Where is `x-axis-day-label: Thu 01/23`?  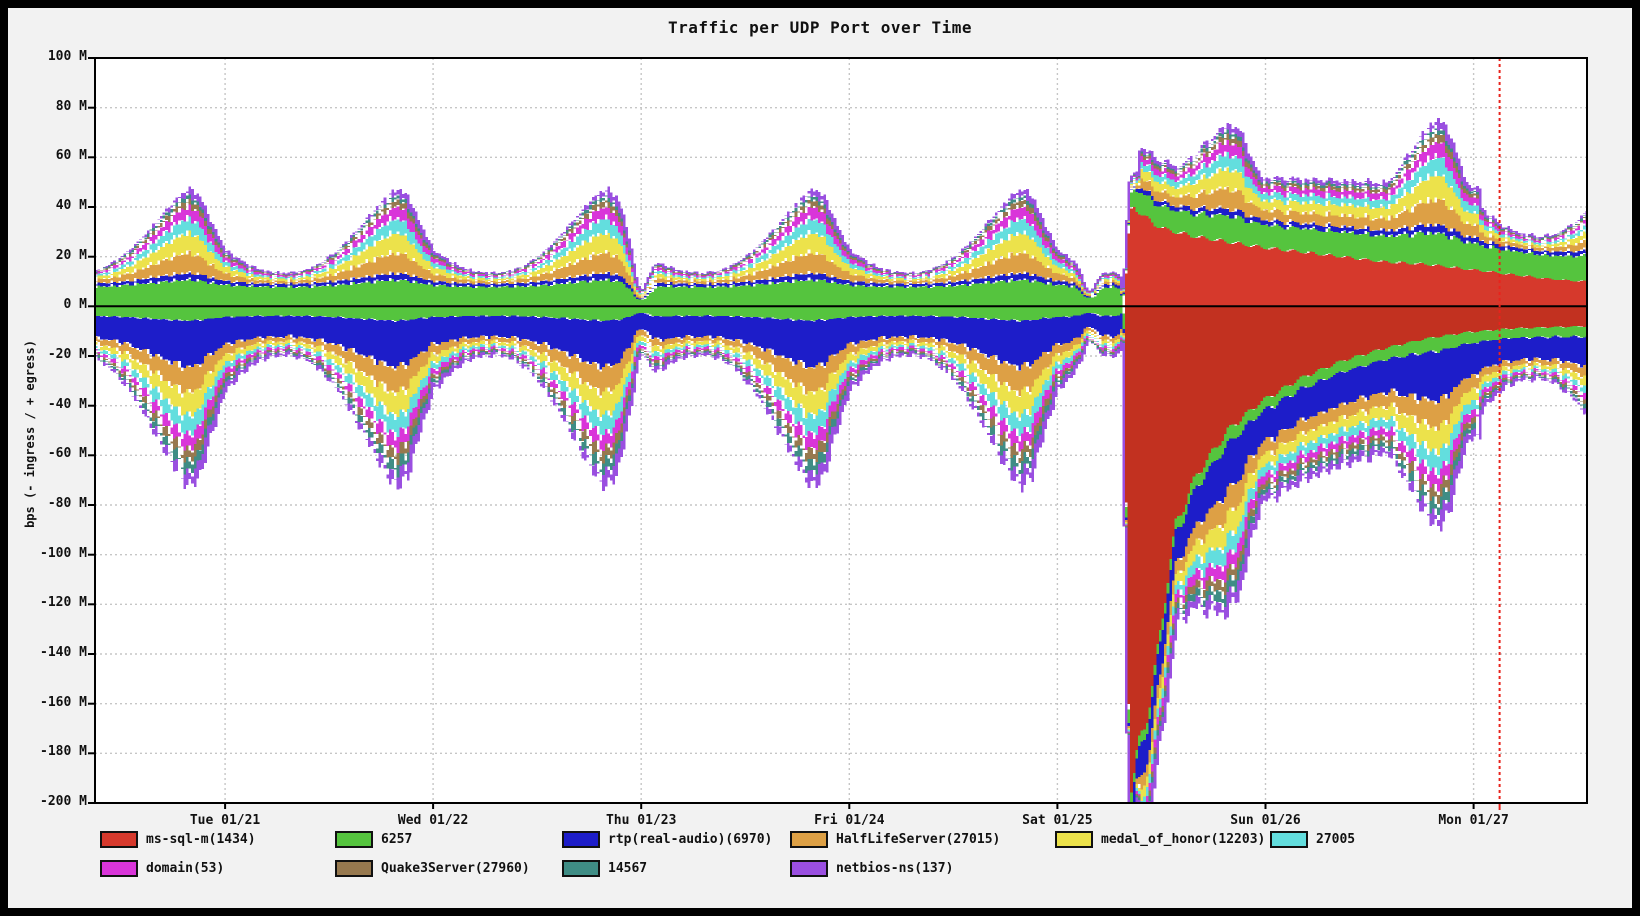 x-axis-day-label: Thu 01/23 is located at coordinates (641, 820).